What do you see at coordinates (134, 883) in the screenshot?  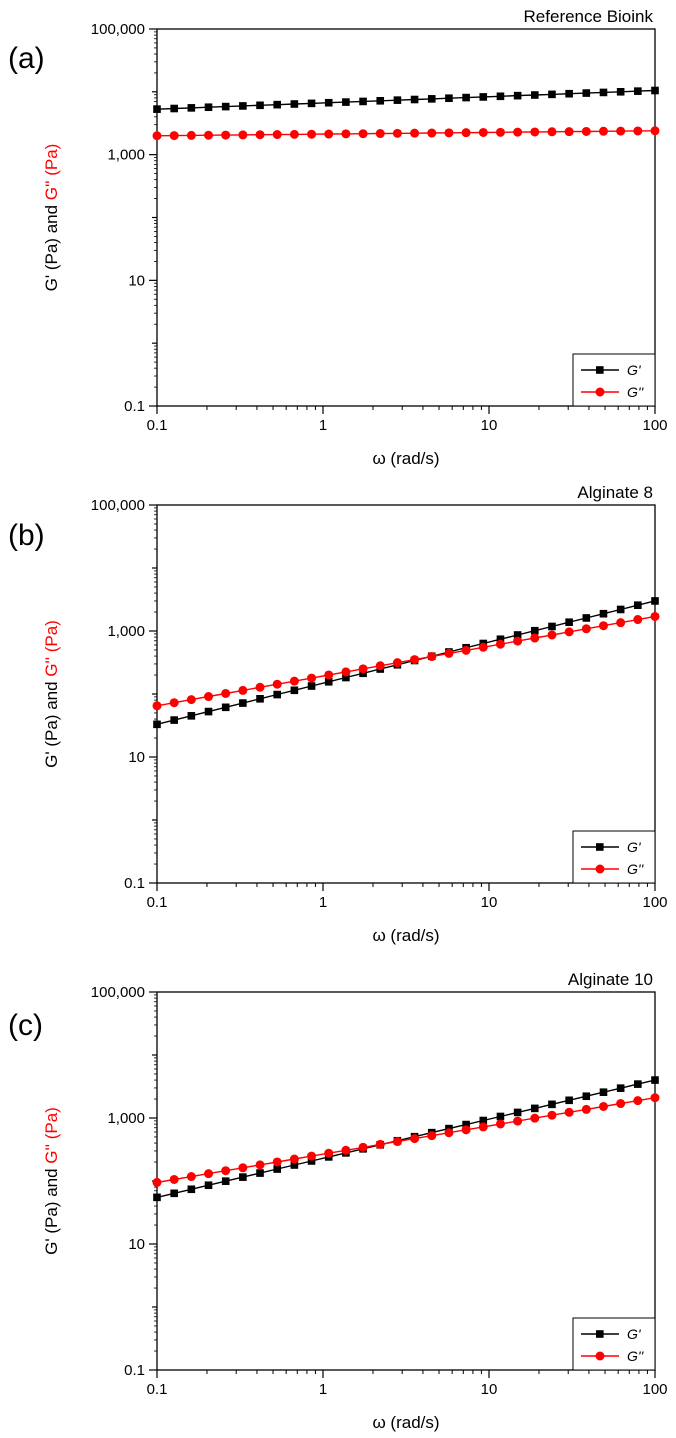 I see `y-tick-label: 0.1` at bounding box center [134, 883].